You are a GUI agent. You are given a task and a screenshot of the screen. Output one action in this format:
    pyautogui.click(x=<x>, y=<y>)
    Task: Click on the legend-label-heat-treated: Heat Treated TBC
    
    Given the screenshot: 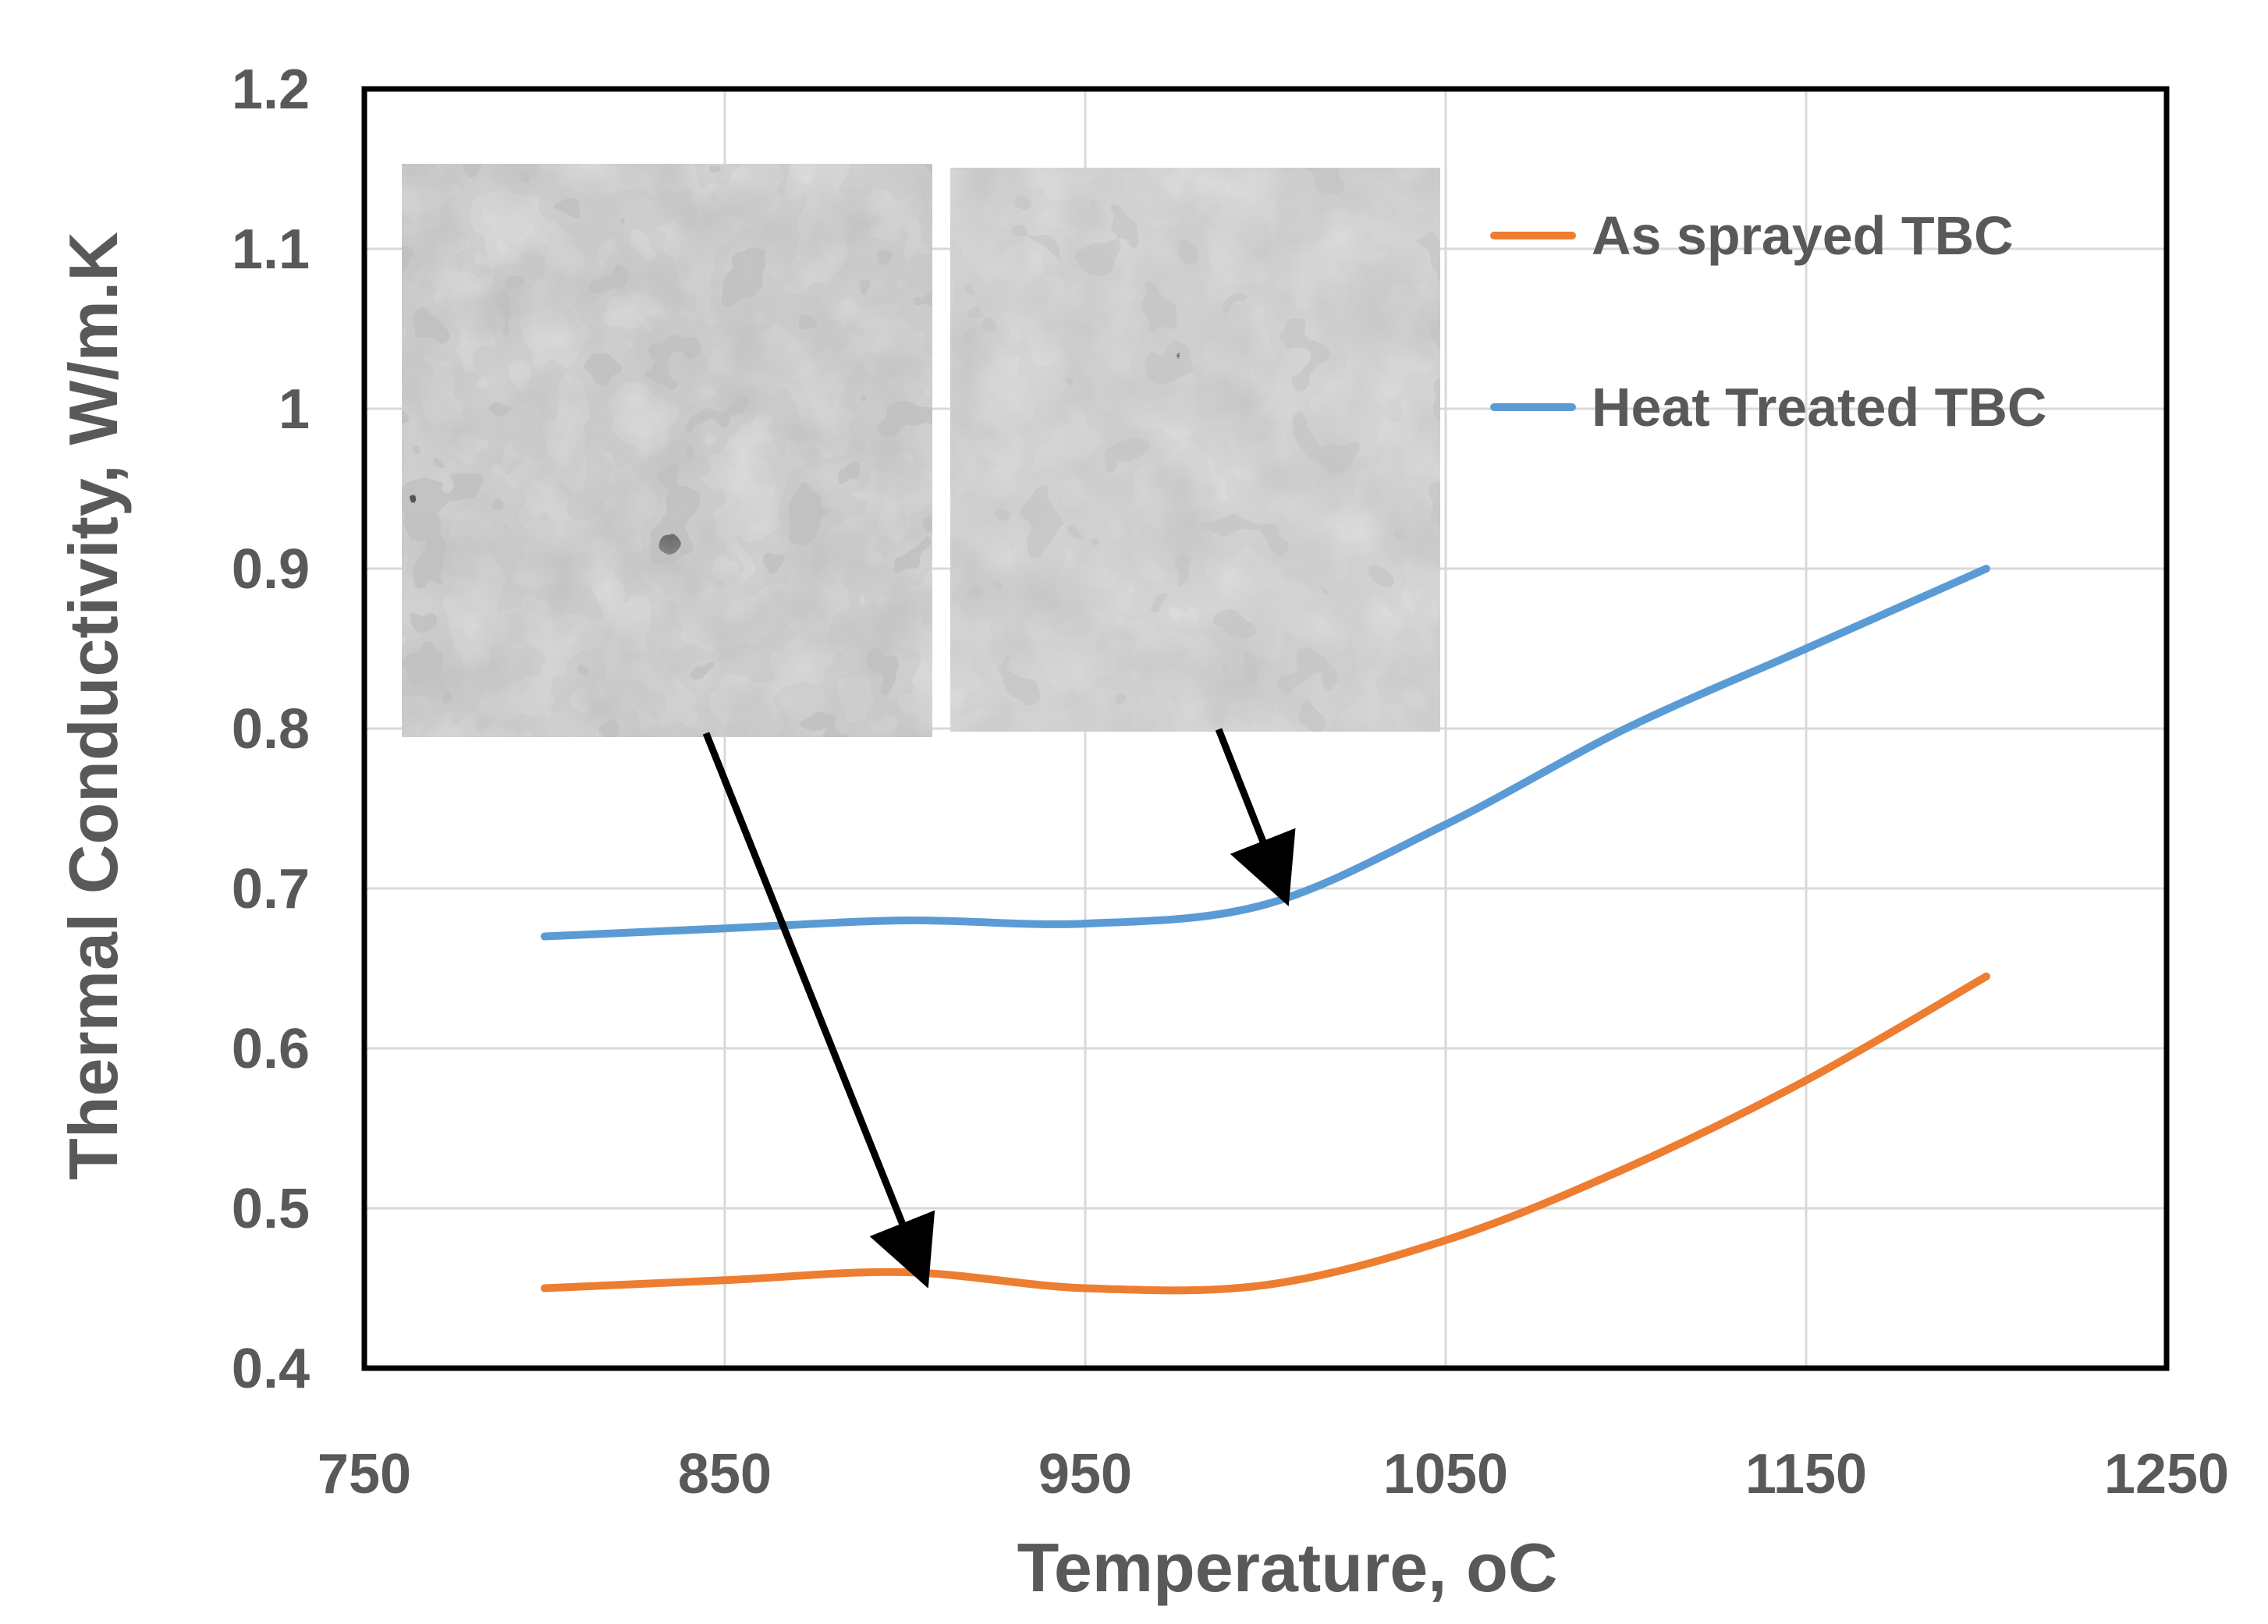 What is the action you would take?
    pyautogui.click(x=1819, y=407)
    